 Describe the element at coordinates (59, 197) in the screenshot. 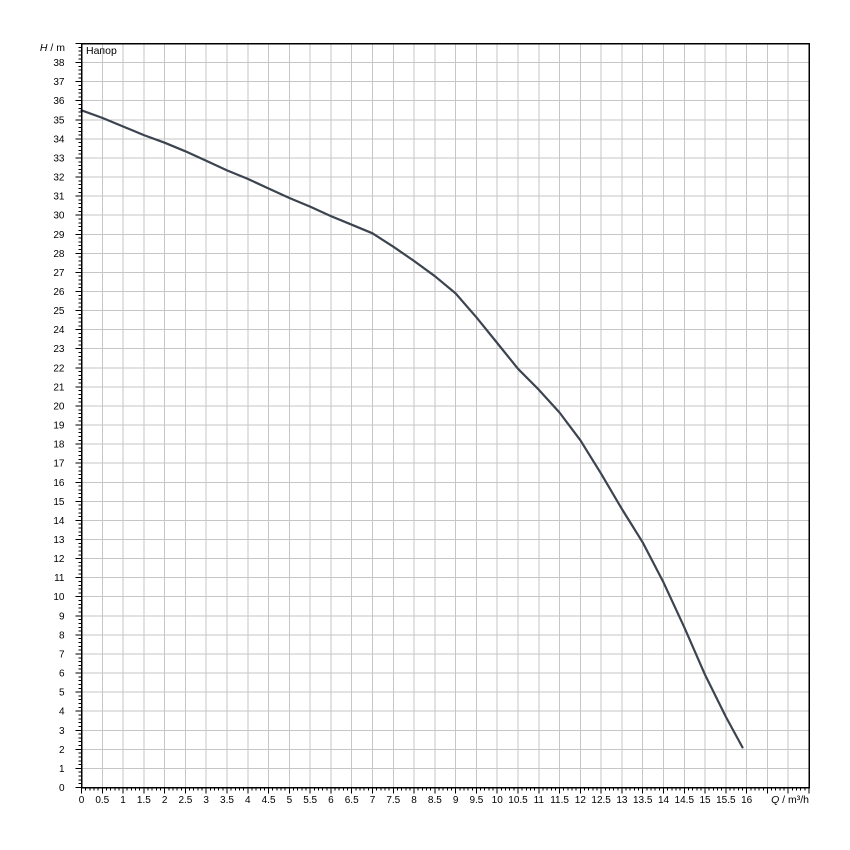

I see `y-tick-label: 31` at that location.